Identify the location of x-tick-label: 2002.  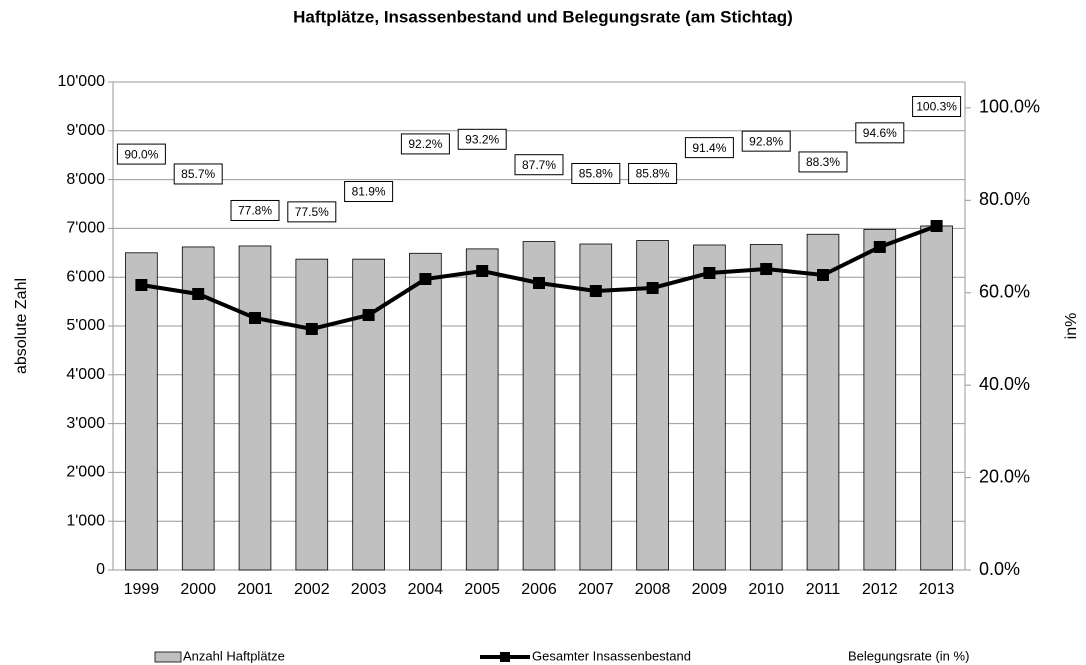
(312, 589).